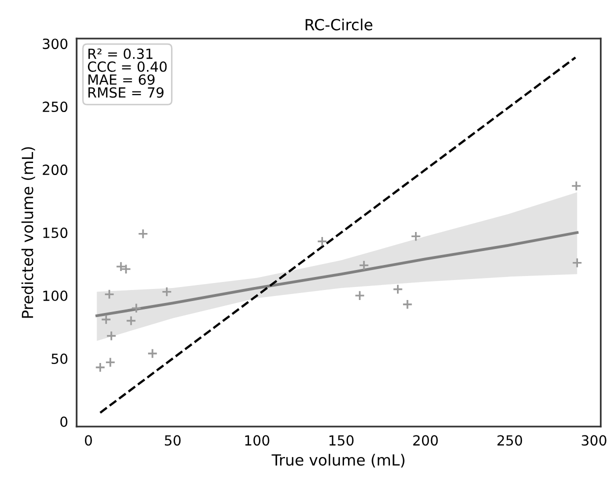  I want to click on x-tick-label: 100, so click(257, 440).